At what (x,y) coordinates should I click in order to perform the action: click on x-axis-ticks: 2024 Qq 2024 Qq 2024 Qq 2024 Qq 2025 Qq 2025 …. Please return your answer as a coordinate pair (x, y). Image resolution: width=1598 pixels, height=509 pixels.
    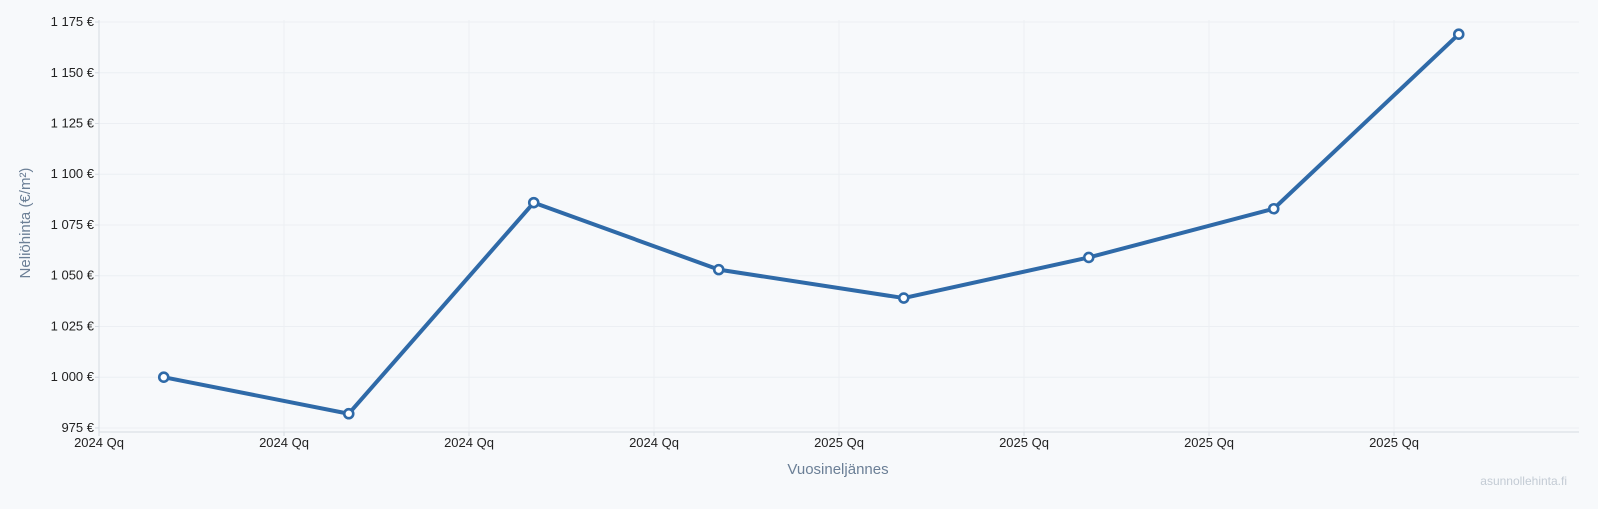
    Looking at the image, I should click on (746, 441).